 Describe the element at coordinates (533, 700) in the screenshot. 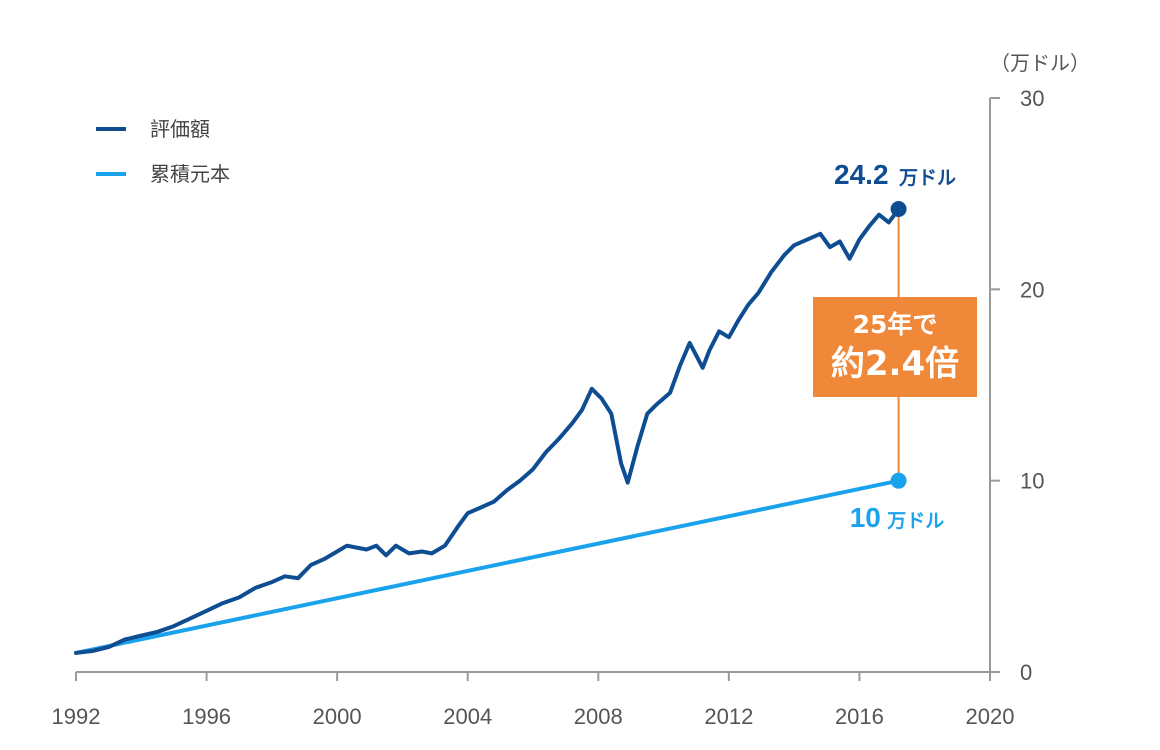

I see `x-axis-ticks: 1992 1996 2000 2004 2008 2012 2016 2020` at that location.